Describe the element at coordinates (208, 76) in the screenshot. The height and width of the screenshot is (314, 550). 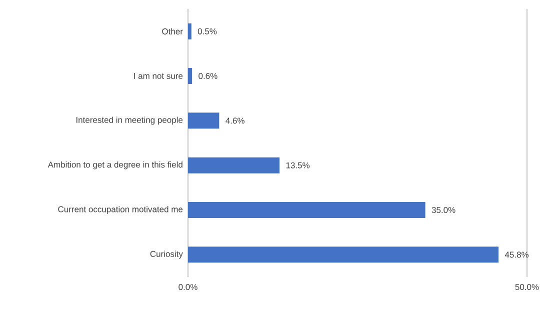
I see `data-label: 0.6%` at that location.